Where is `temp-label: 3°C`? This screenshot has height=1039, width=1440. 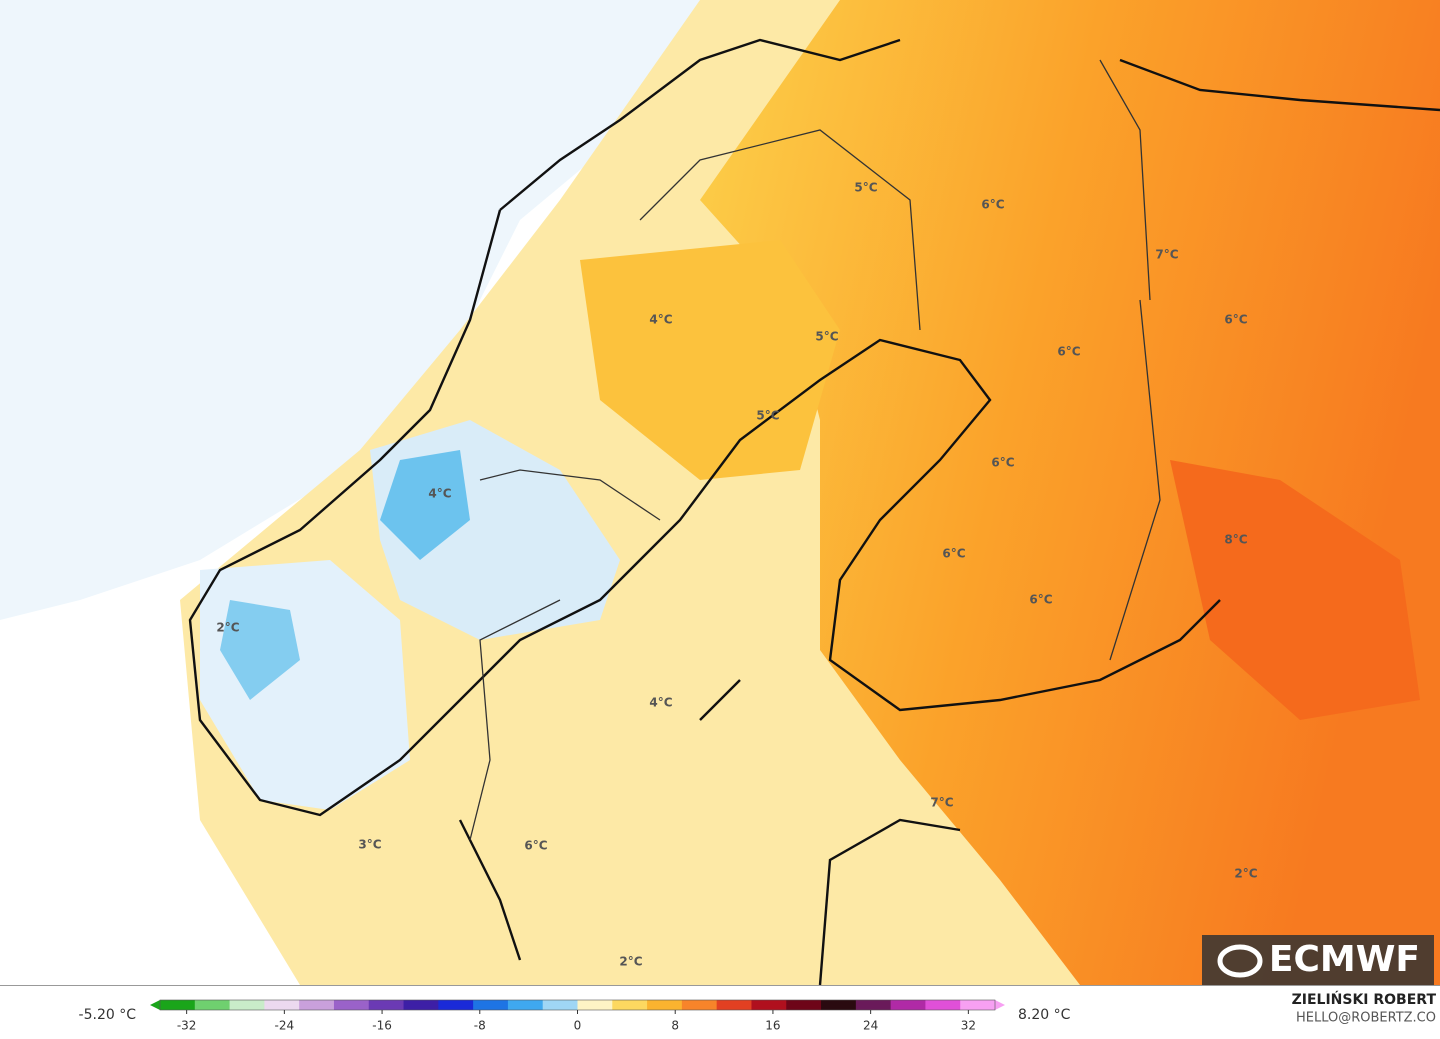
temp-label: 3°C is located at coordinates (369, 845).